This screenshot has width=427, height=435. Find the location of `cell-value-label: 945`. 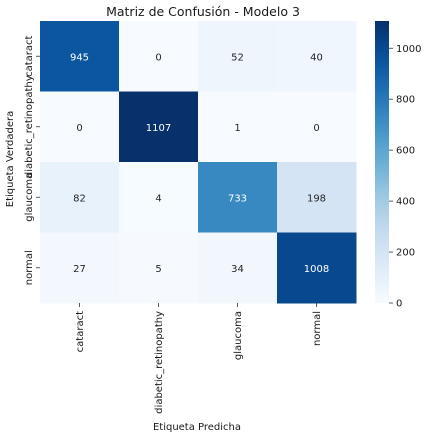

cell-value-label: 945 is located at coordinates (79, 57).